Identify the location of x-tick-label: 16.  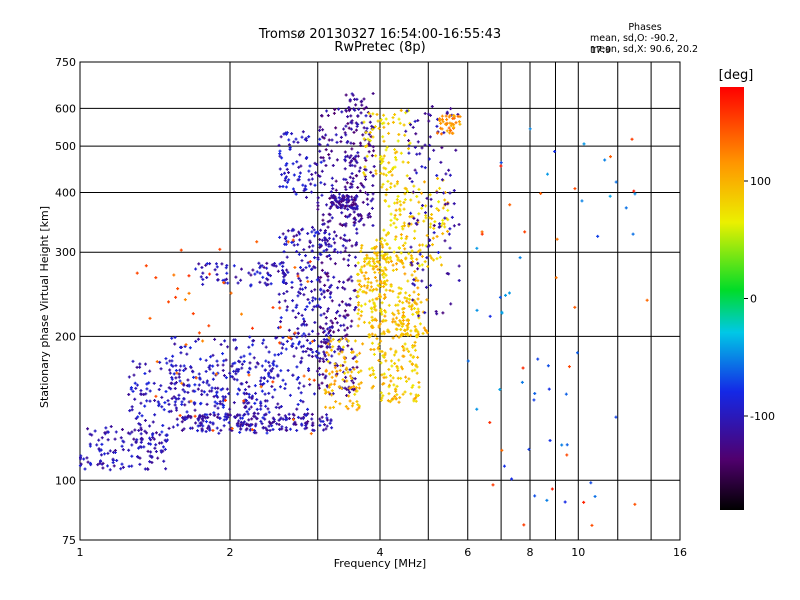
(680, 552).